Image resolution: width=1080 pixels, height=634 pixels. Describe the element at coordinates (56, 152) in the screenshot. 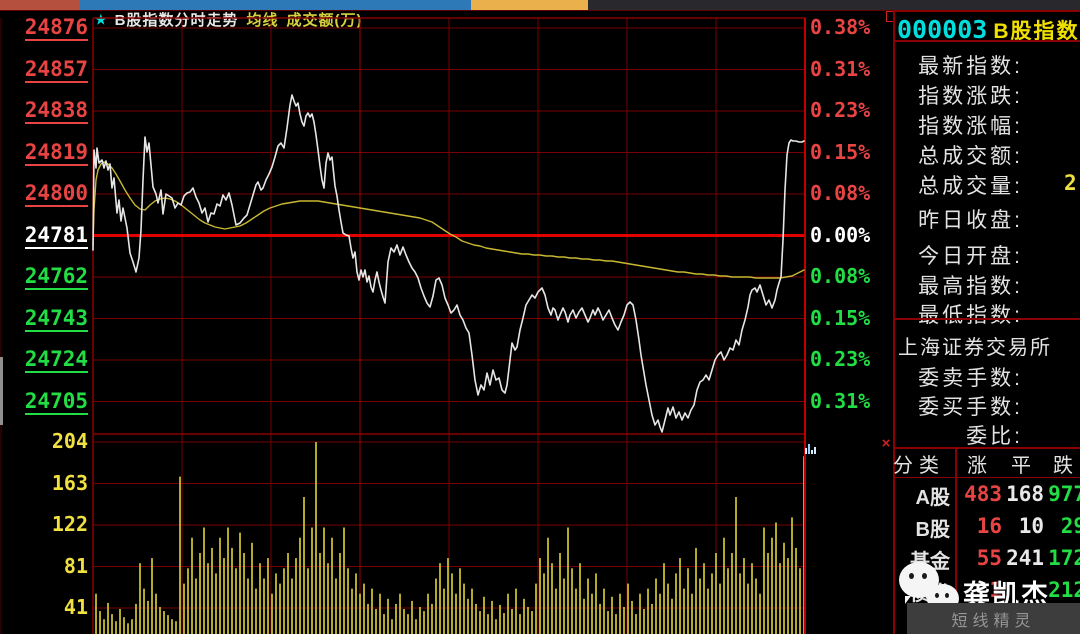

I see `price-tick-24819: 24819` at that location.